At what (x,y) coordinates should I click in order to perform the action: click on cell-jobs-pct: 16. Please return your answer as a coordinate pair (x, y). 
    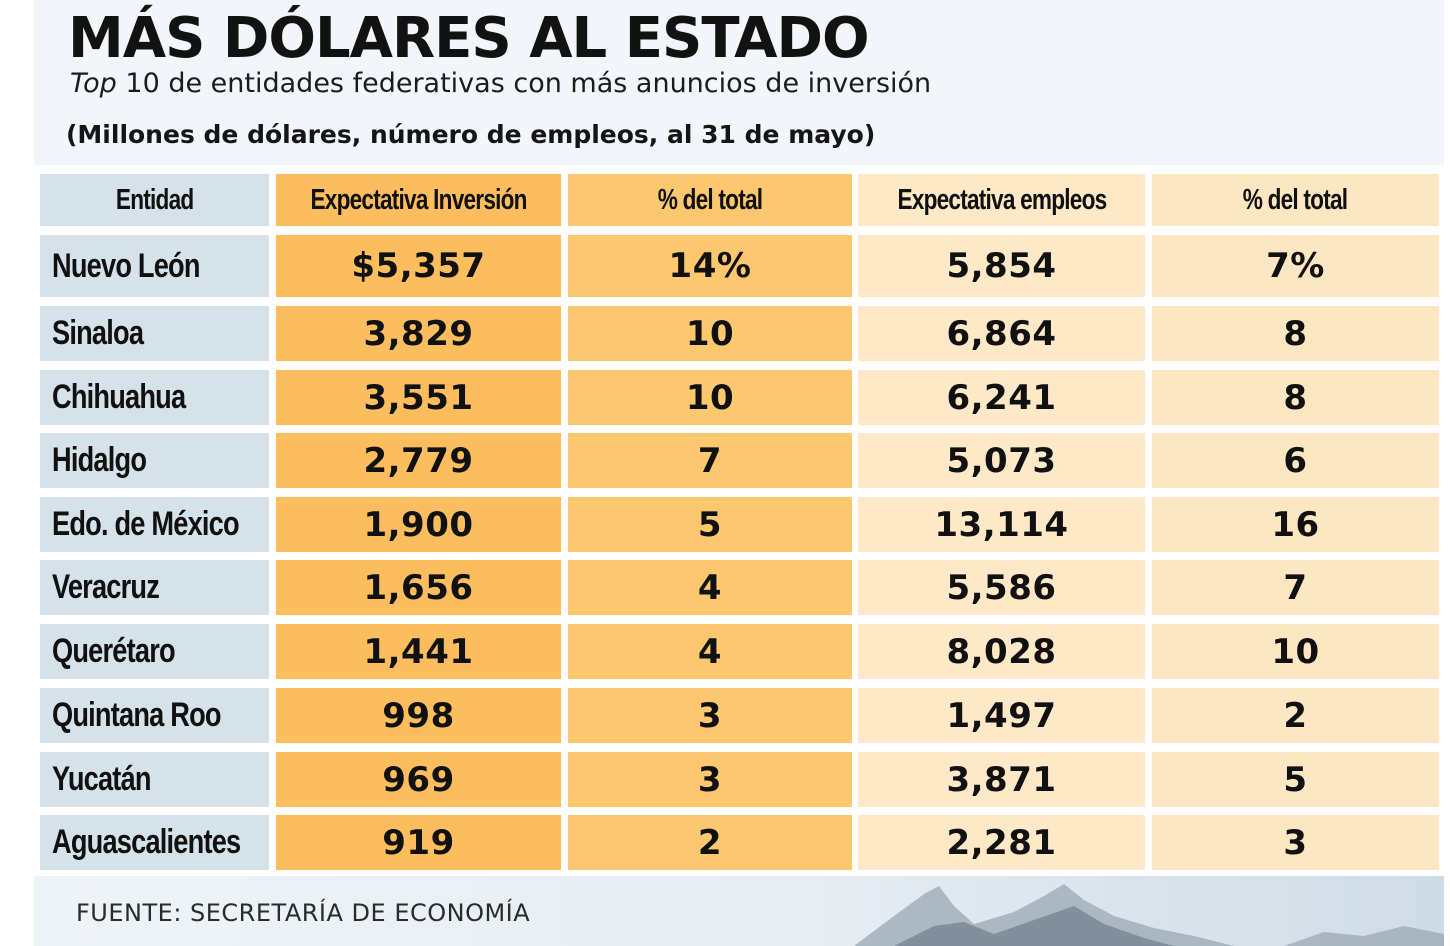
    Looking at the image, I should click on (1295, 524).